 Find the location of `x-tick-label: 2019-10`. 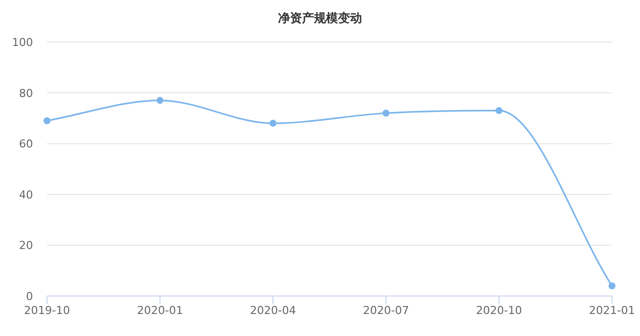

x-tick-label: 2019-10 is located at coordinates (47, 310).